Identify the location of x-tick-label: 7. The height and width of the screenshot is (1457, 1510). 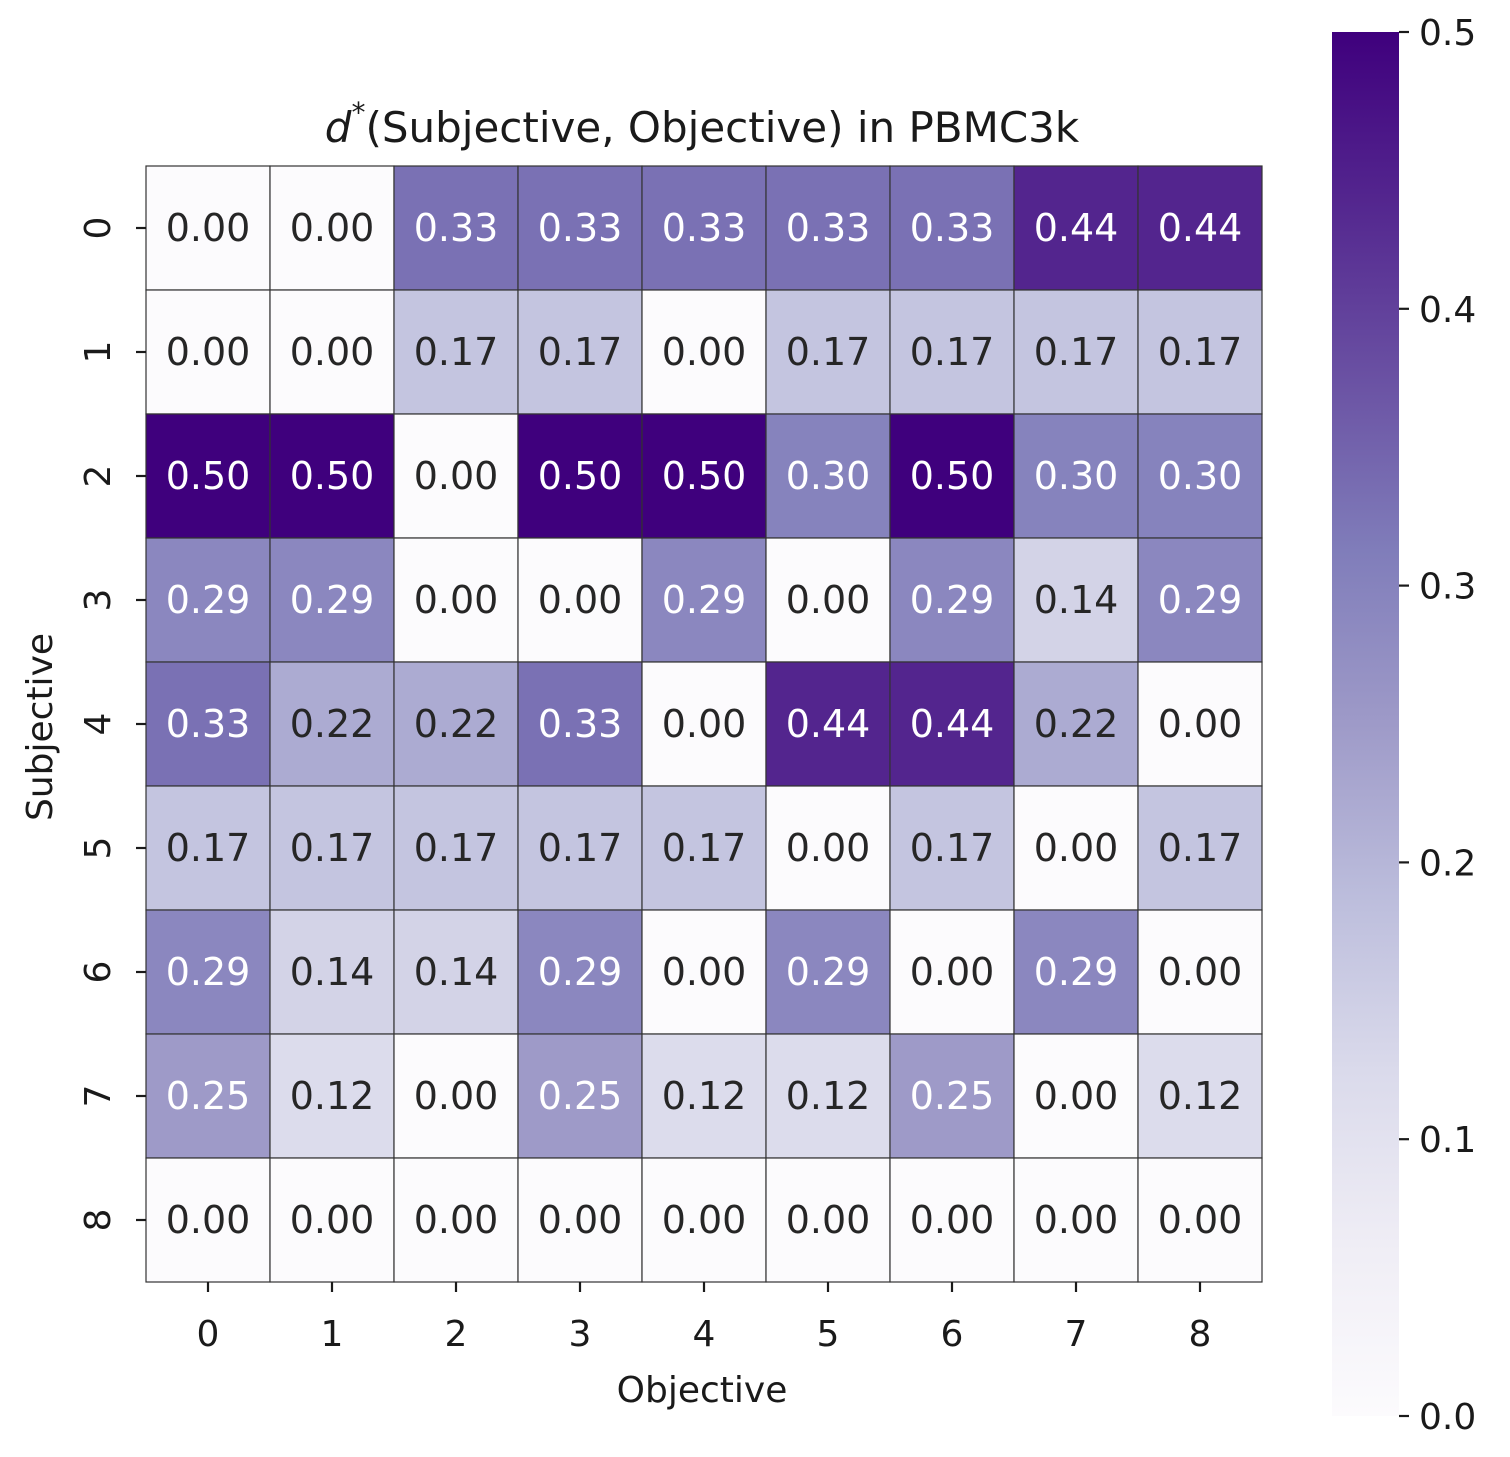
(1076, 1334).